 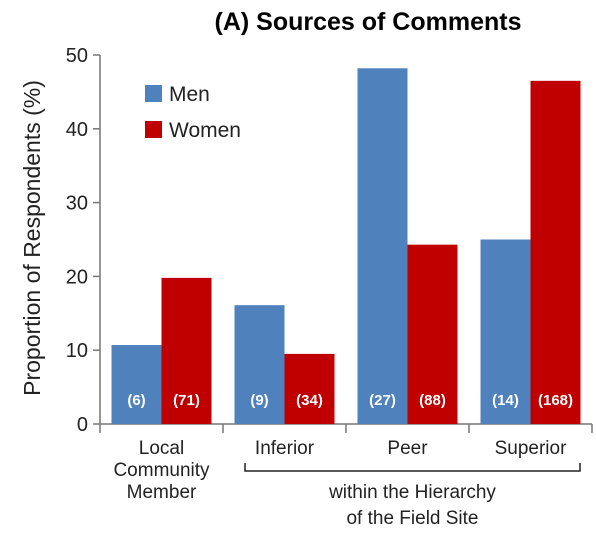 What do you see at coordinates (161, 448) in the screenshot?
I see `x-category-label: Local` at bounding box center [161, 448].